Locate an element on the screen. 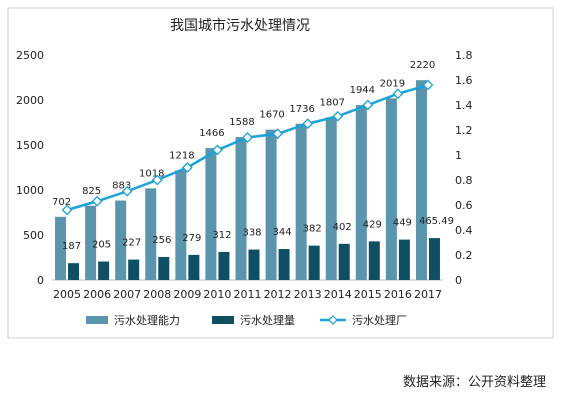 This screenshot has height=401, width=561. bar-volume-2015 is located at coordinates (374, 260).